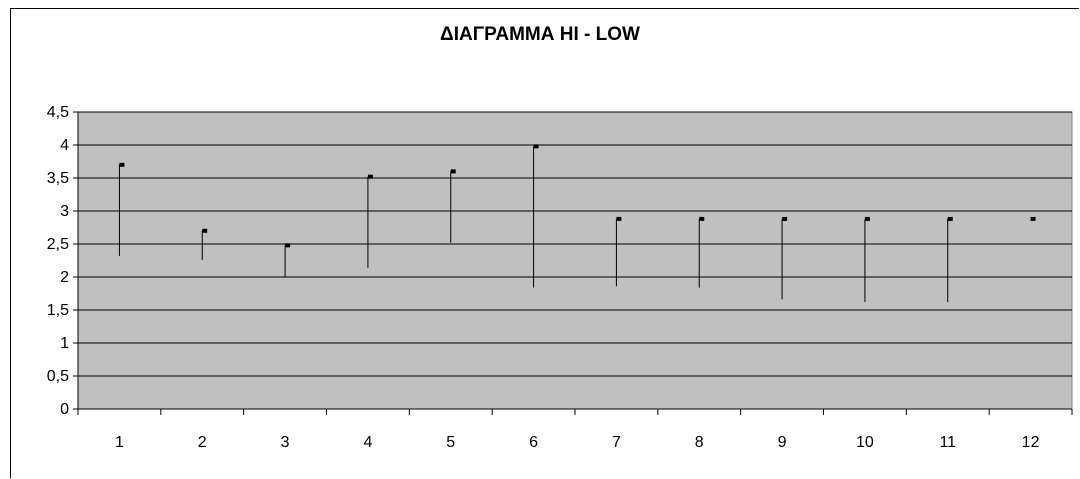 The height and width of the screenshot is (479, 1080). Describe the element at coordinates (1031, 442) in the screenshot. I see `x-tick-label: 12` at that location.